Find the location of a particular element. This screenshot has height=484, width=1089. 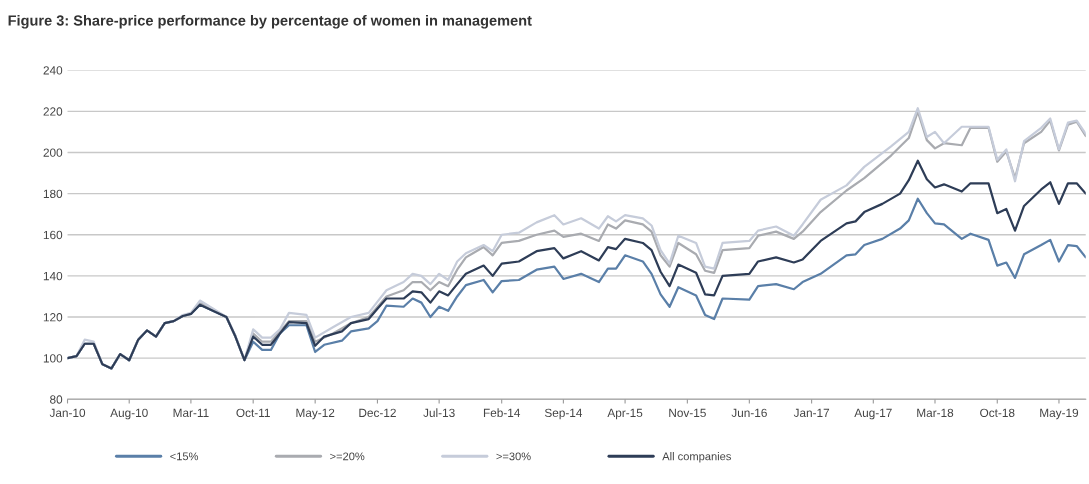

legend-label: <15% is located at coordinates (184, 456).